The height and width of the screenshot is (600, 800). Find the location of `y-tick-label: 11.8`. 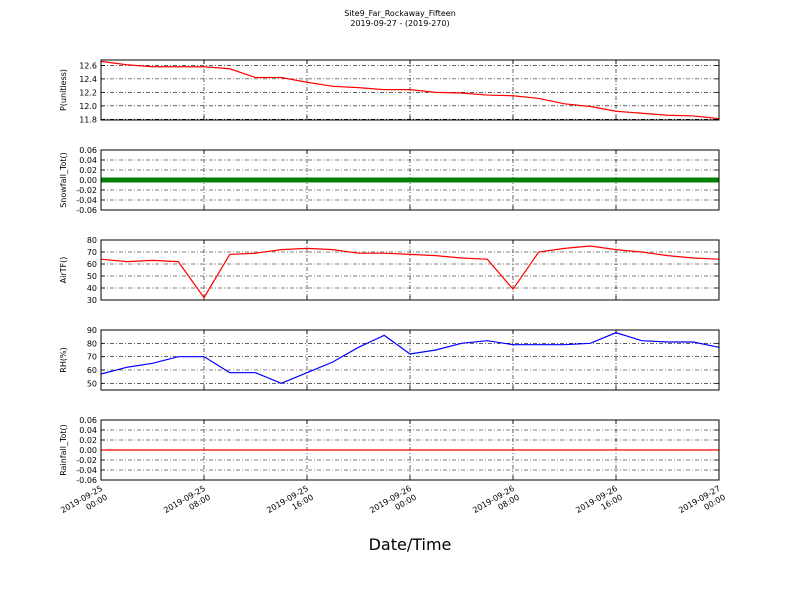

y-tick-label: 11.8 is located at coordinates (88, 119).